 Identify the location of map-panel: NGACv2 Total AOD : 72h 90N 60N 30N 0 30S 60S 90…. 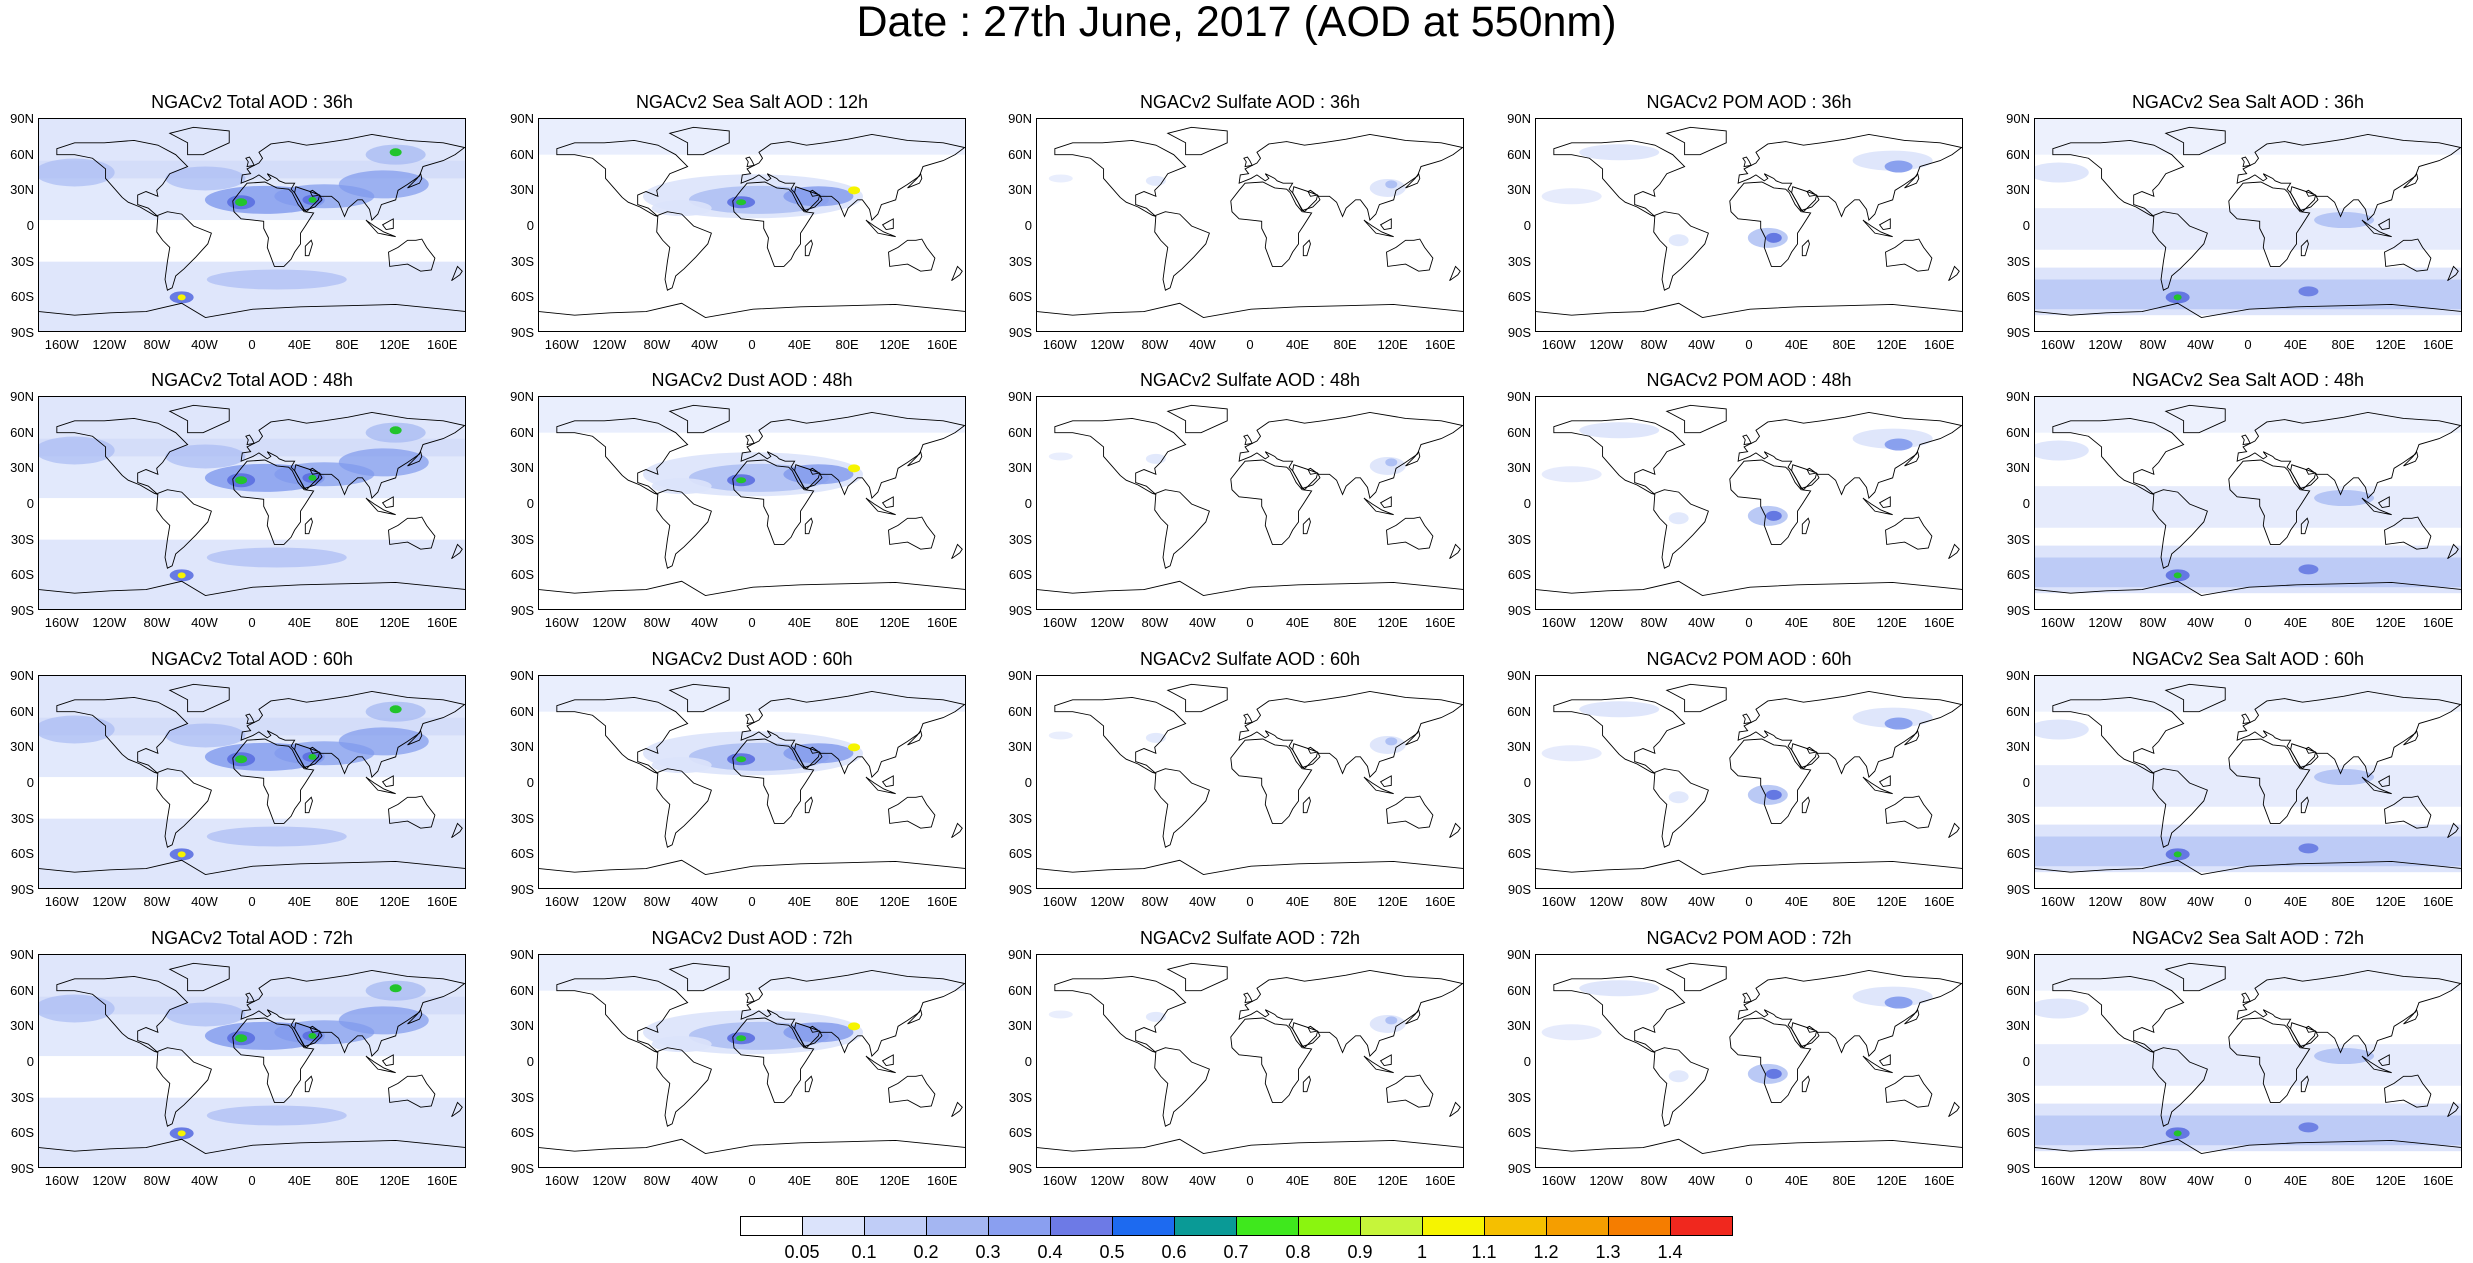
(238, 1060).